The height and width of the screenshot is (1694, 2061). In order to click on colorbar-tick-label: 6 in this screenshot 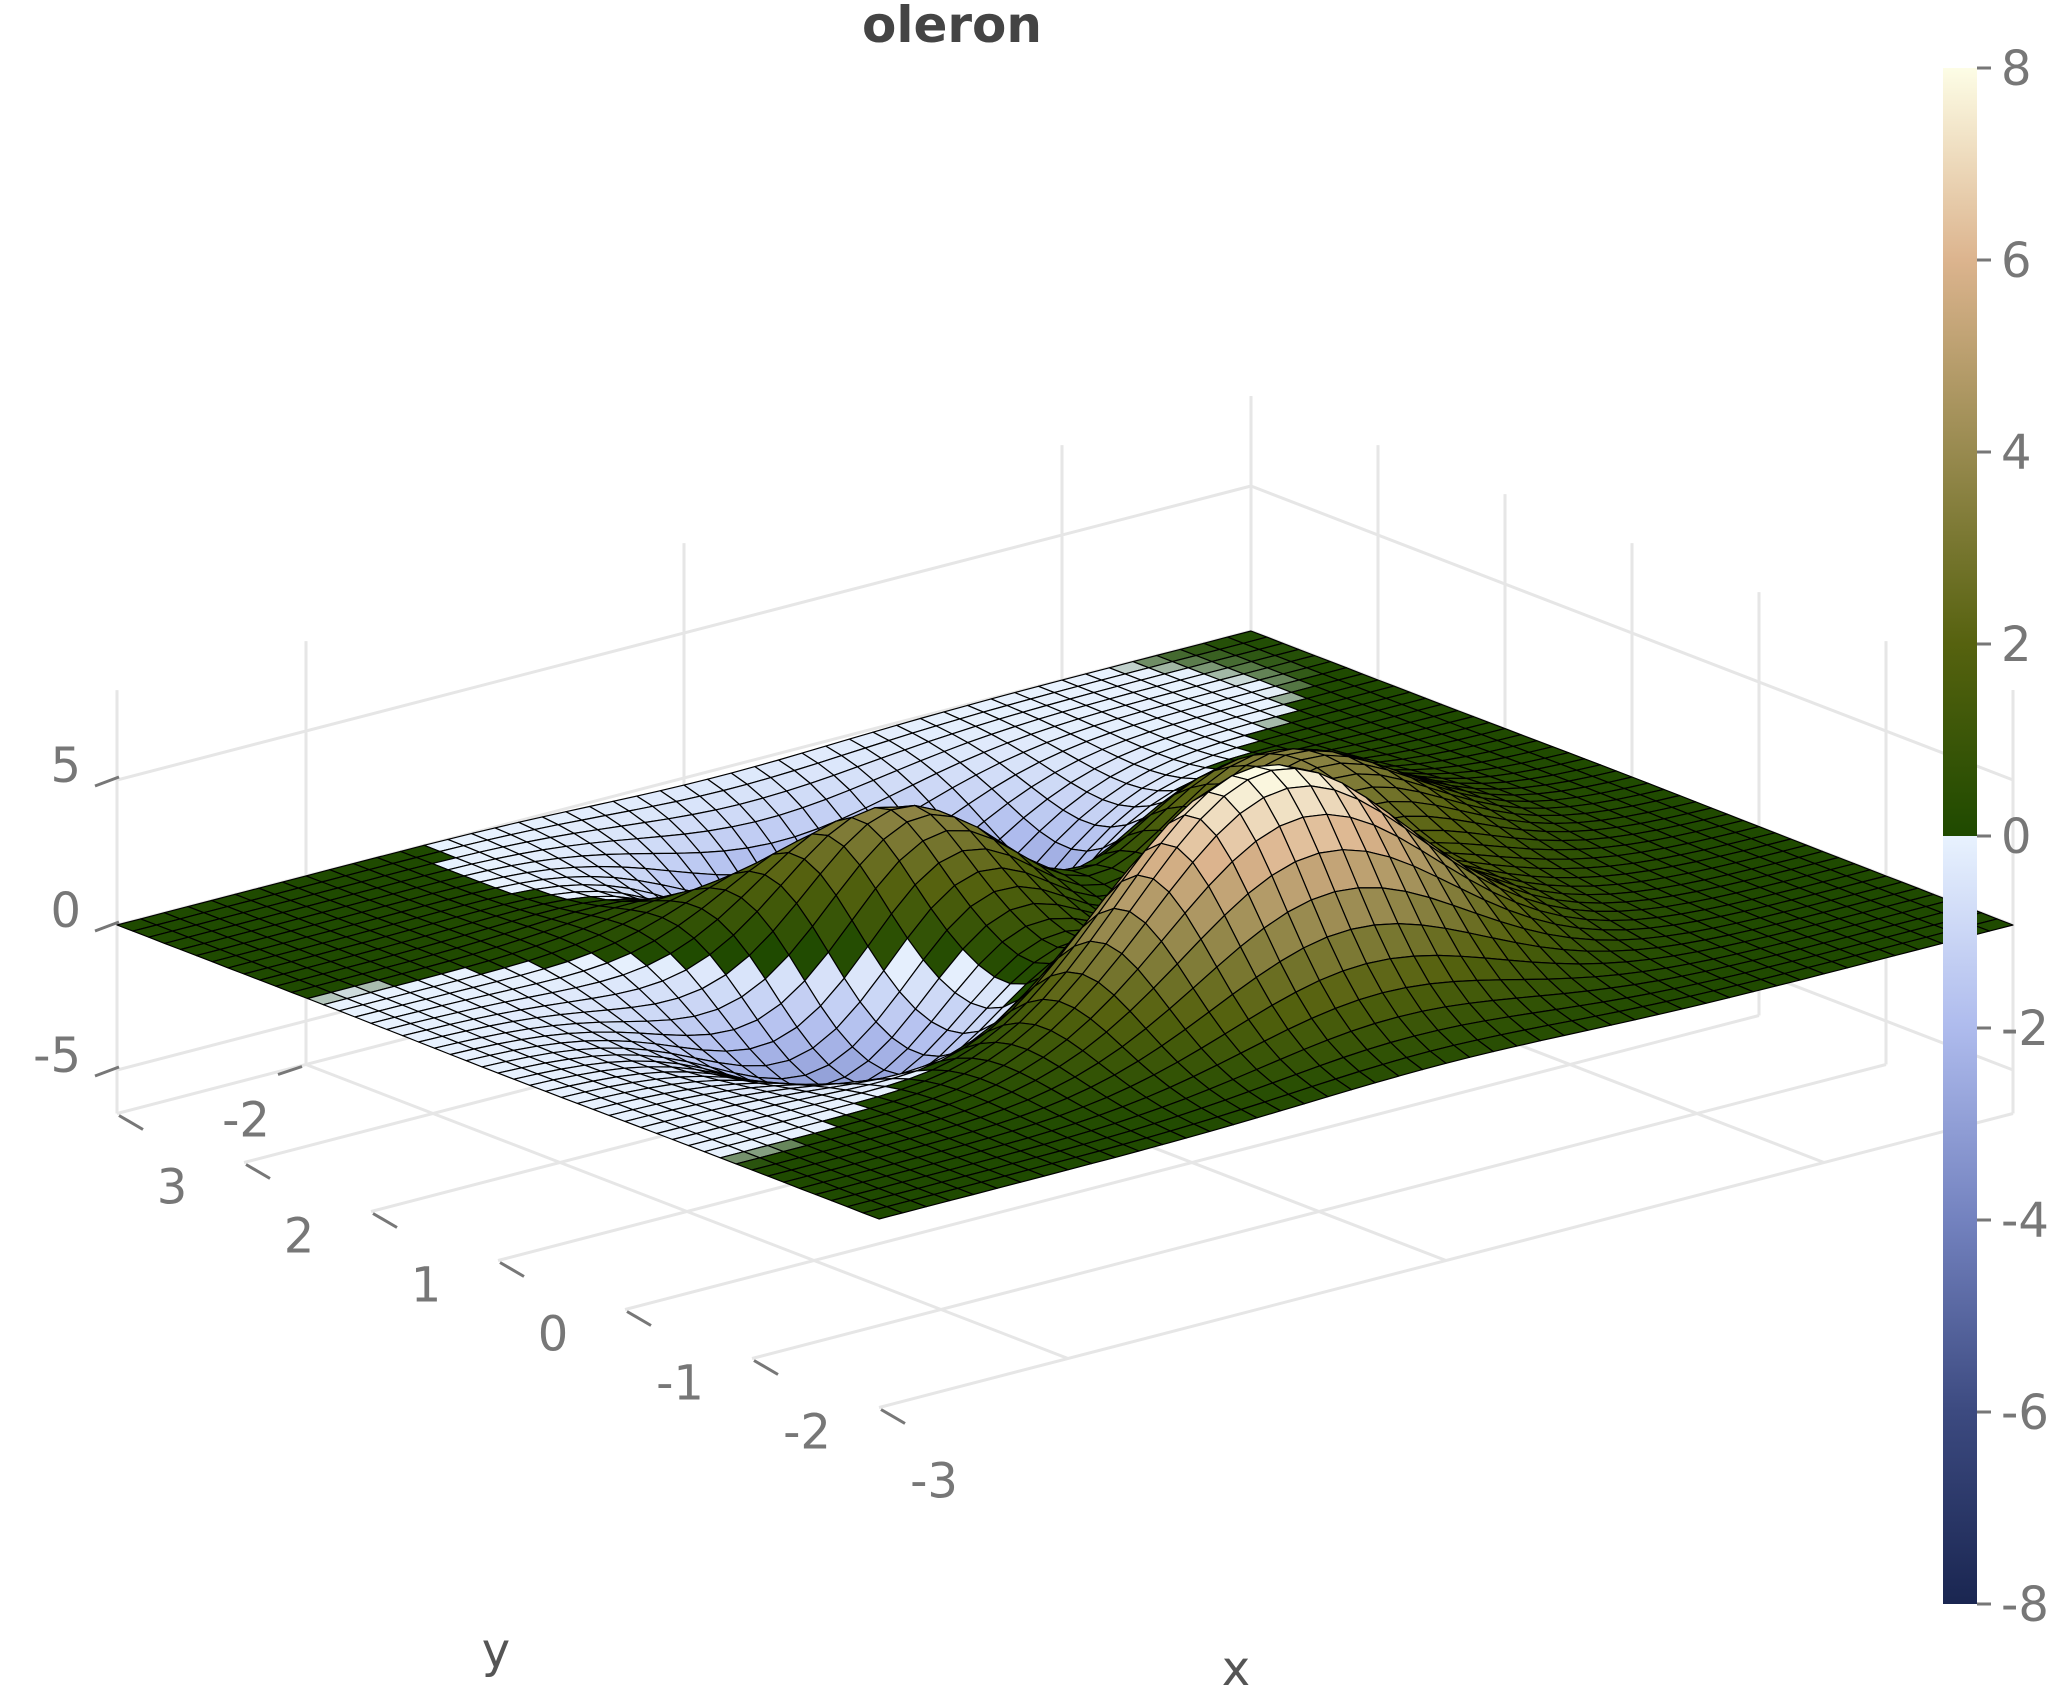, I will do `click(2016, 261)`.